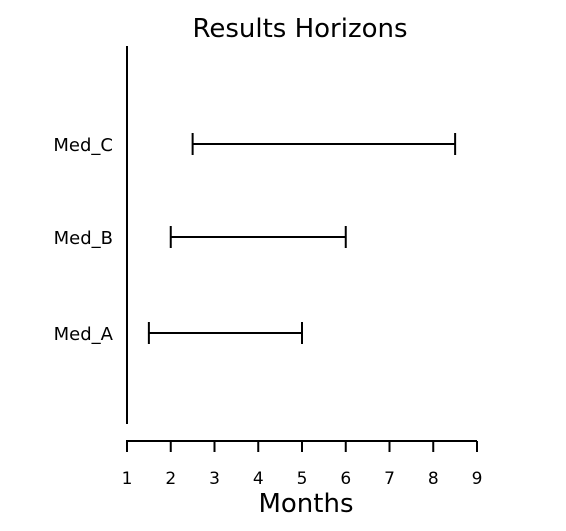 This screenshot has width=566, height=531. I want to click on x-axis-label: Months, so click(305, 504).